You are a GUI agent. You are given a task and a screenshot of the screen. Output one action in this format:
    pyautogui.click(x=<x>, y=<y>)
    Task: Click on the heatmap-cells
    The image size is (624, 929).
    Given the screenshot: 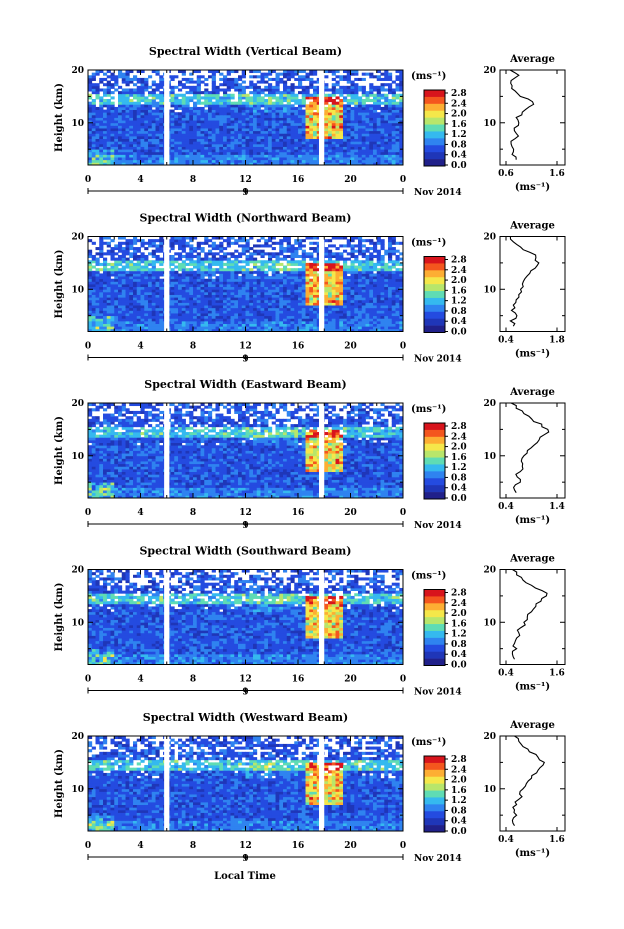 What is the action you would take?
    pyautogui.click(x=246, y=284)
    